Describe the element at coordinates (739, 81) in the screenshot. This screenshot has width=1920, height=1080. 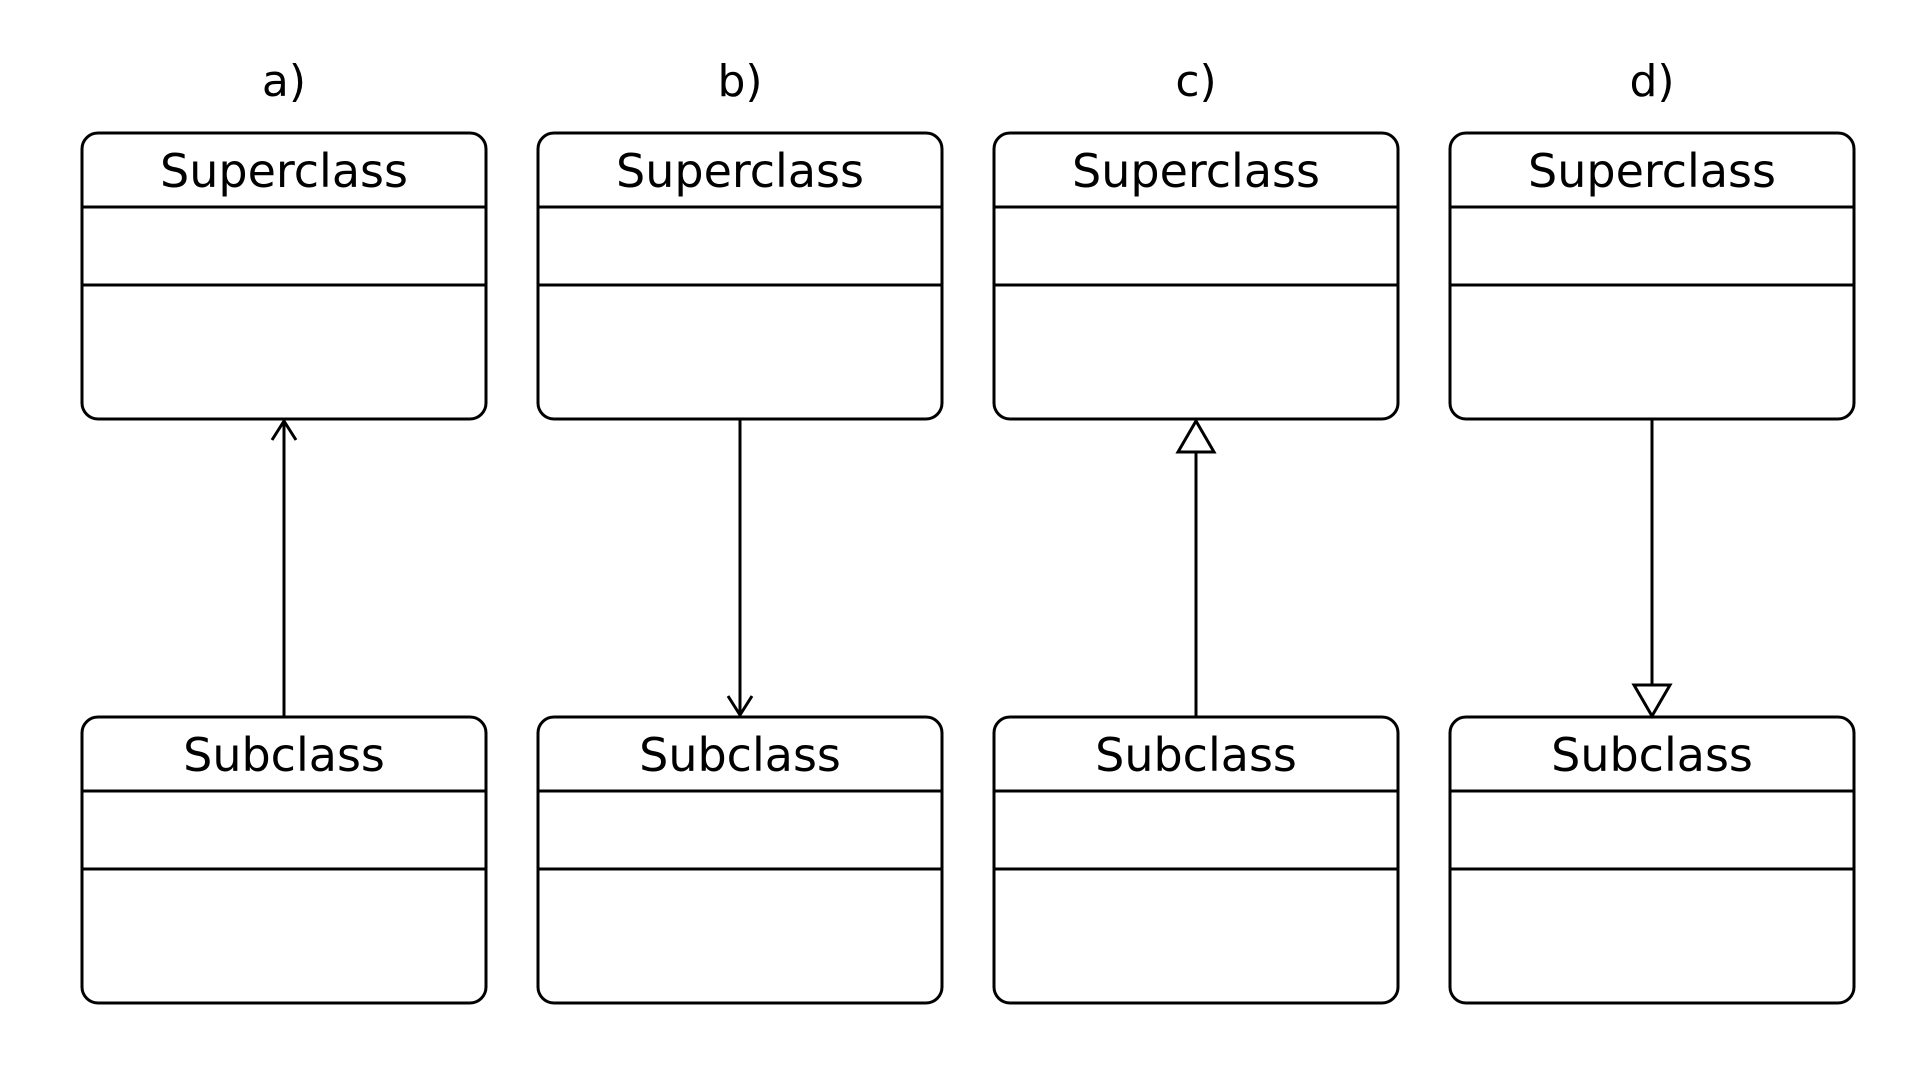
I see `panel-label: b)` at that location.